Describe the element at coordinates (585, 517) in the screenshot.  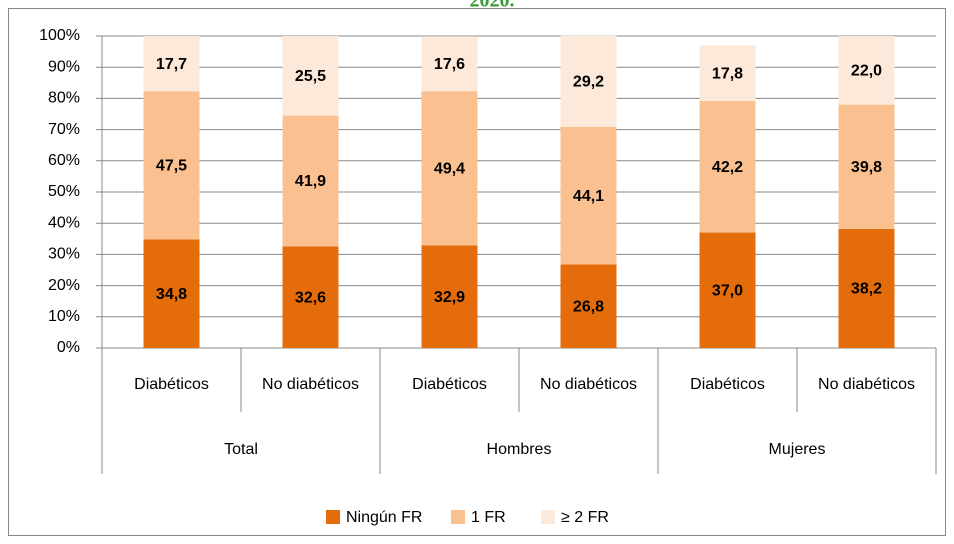
I see `legend-label: ≥ 2 FR` at that location.